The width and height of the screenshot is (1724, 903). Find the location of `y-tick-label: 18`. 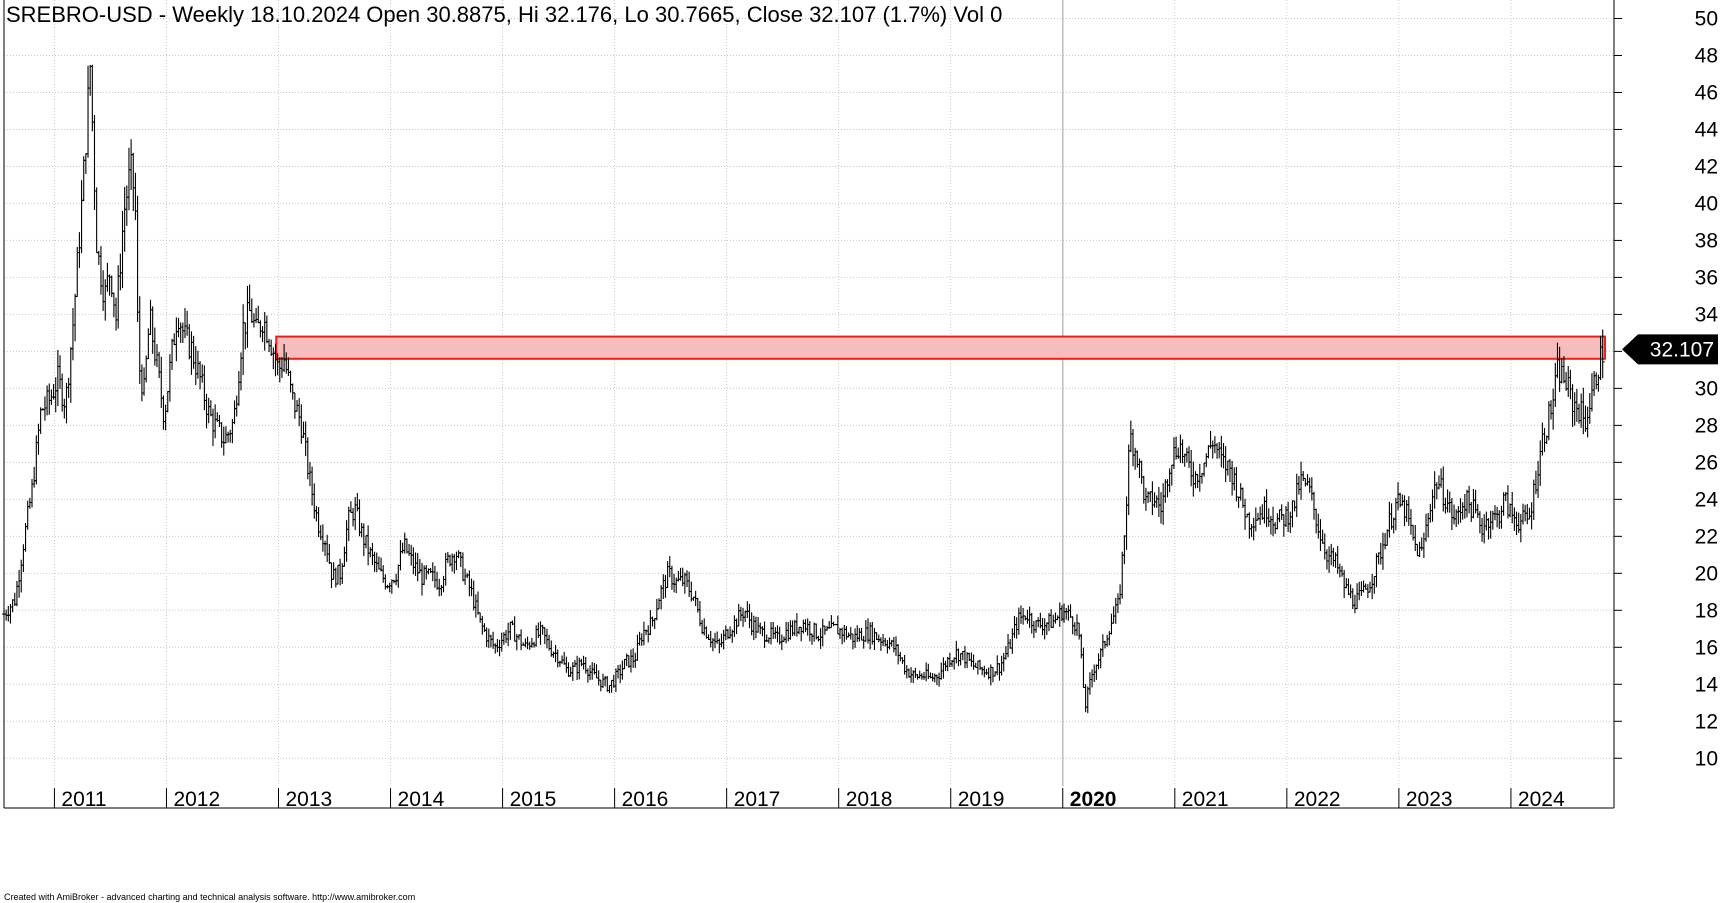

y-tick-label: 18 is located at coordinates (1706, 610).